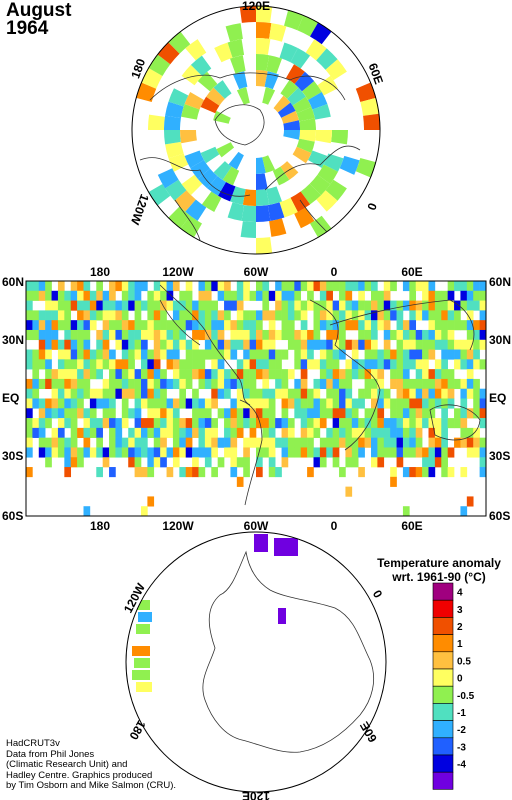 This screenshot has height=800, width=512. I want to click on world-map-bottom-lon-labels: 180 120W 60W 0 60E, so click(256, 526).